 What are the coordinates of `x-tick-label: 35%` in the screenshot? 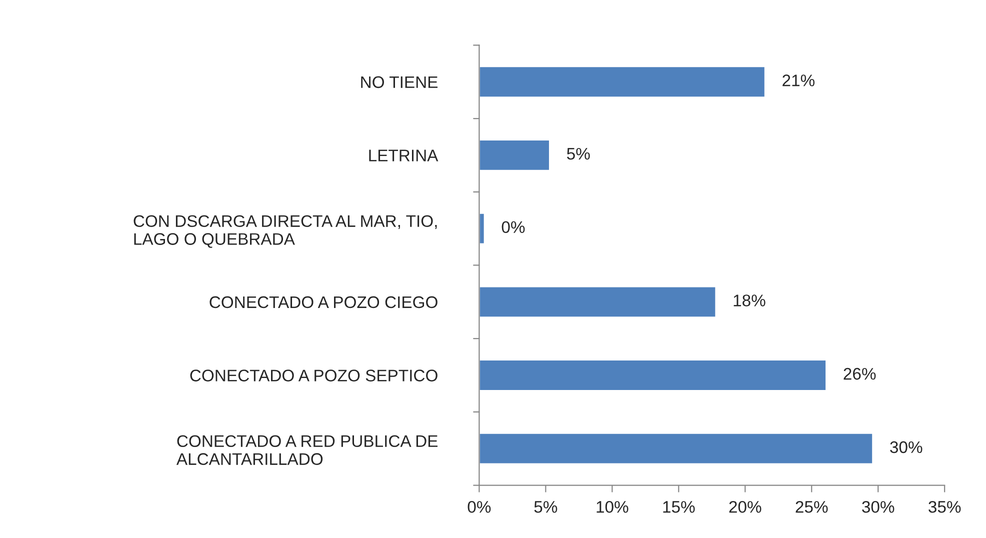 It's located at (944, 506).